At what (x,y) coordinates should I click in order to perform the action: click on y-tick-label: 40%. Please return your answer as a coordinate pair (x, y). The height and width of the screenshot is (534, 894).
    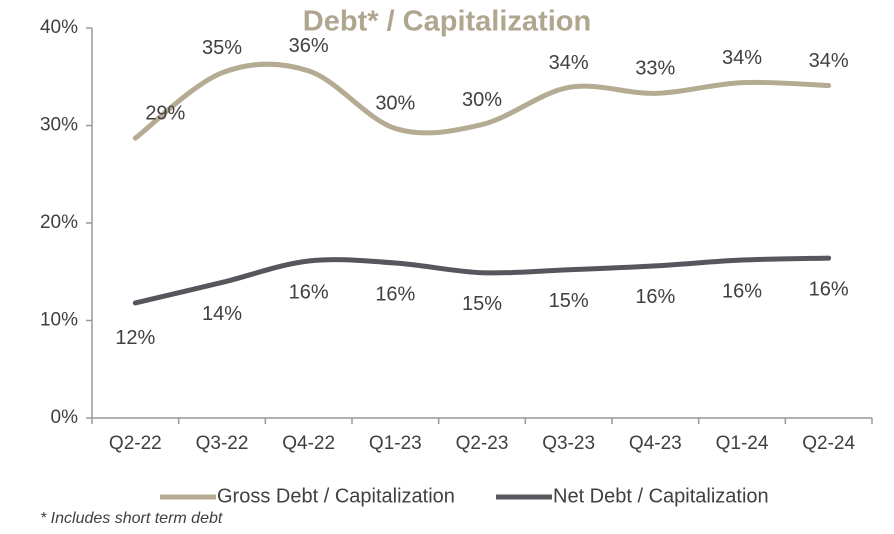
    Looking at the image, I should click on (59, 27).